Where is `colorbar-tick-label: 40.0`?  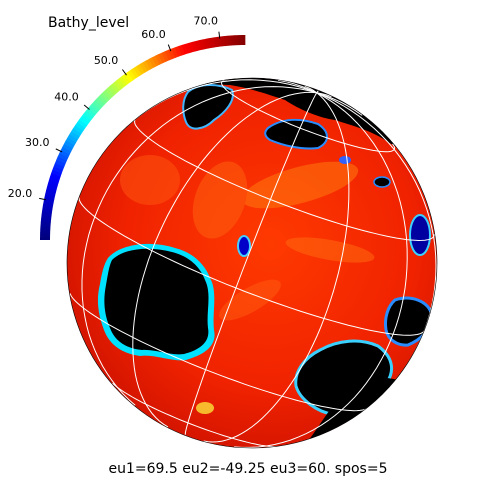
colorbar-tick-label: 40.0 is located at coordinates (66, 97).